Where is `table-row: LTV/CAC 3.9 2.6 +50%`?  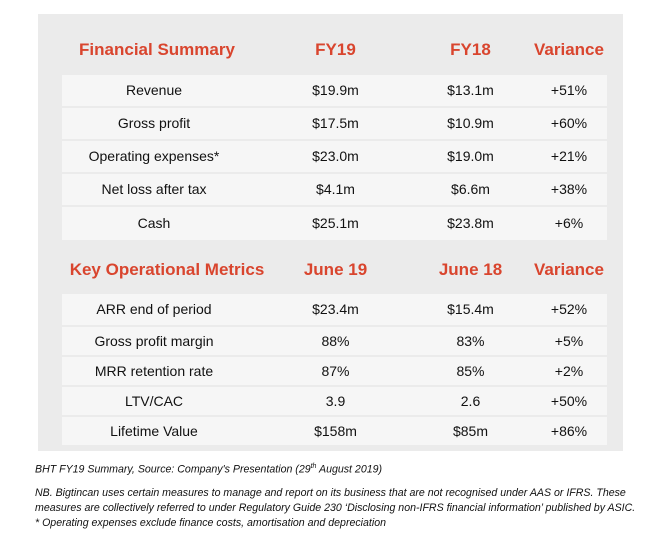
table-row: LTV/CAC 3.9 2.6 +50% is located at coordinates (334, 401).